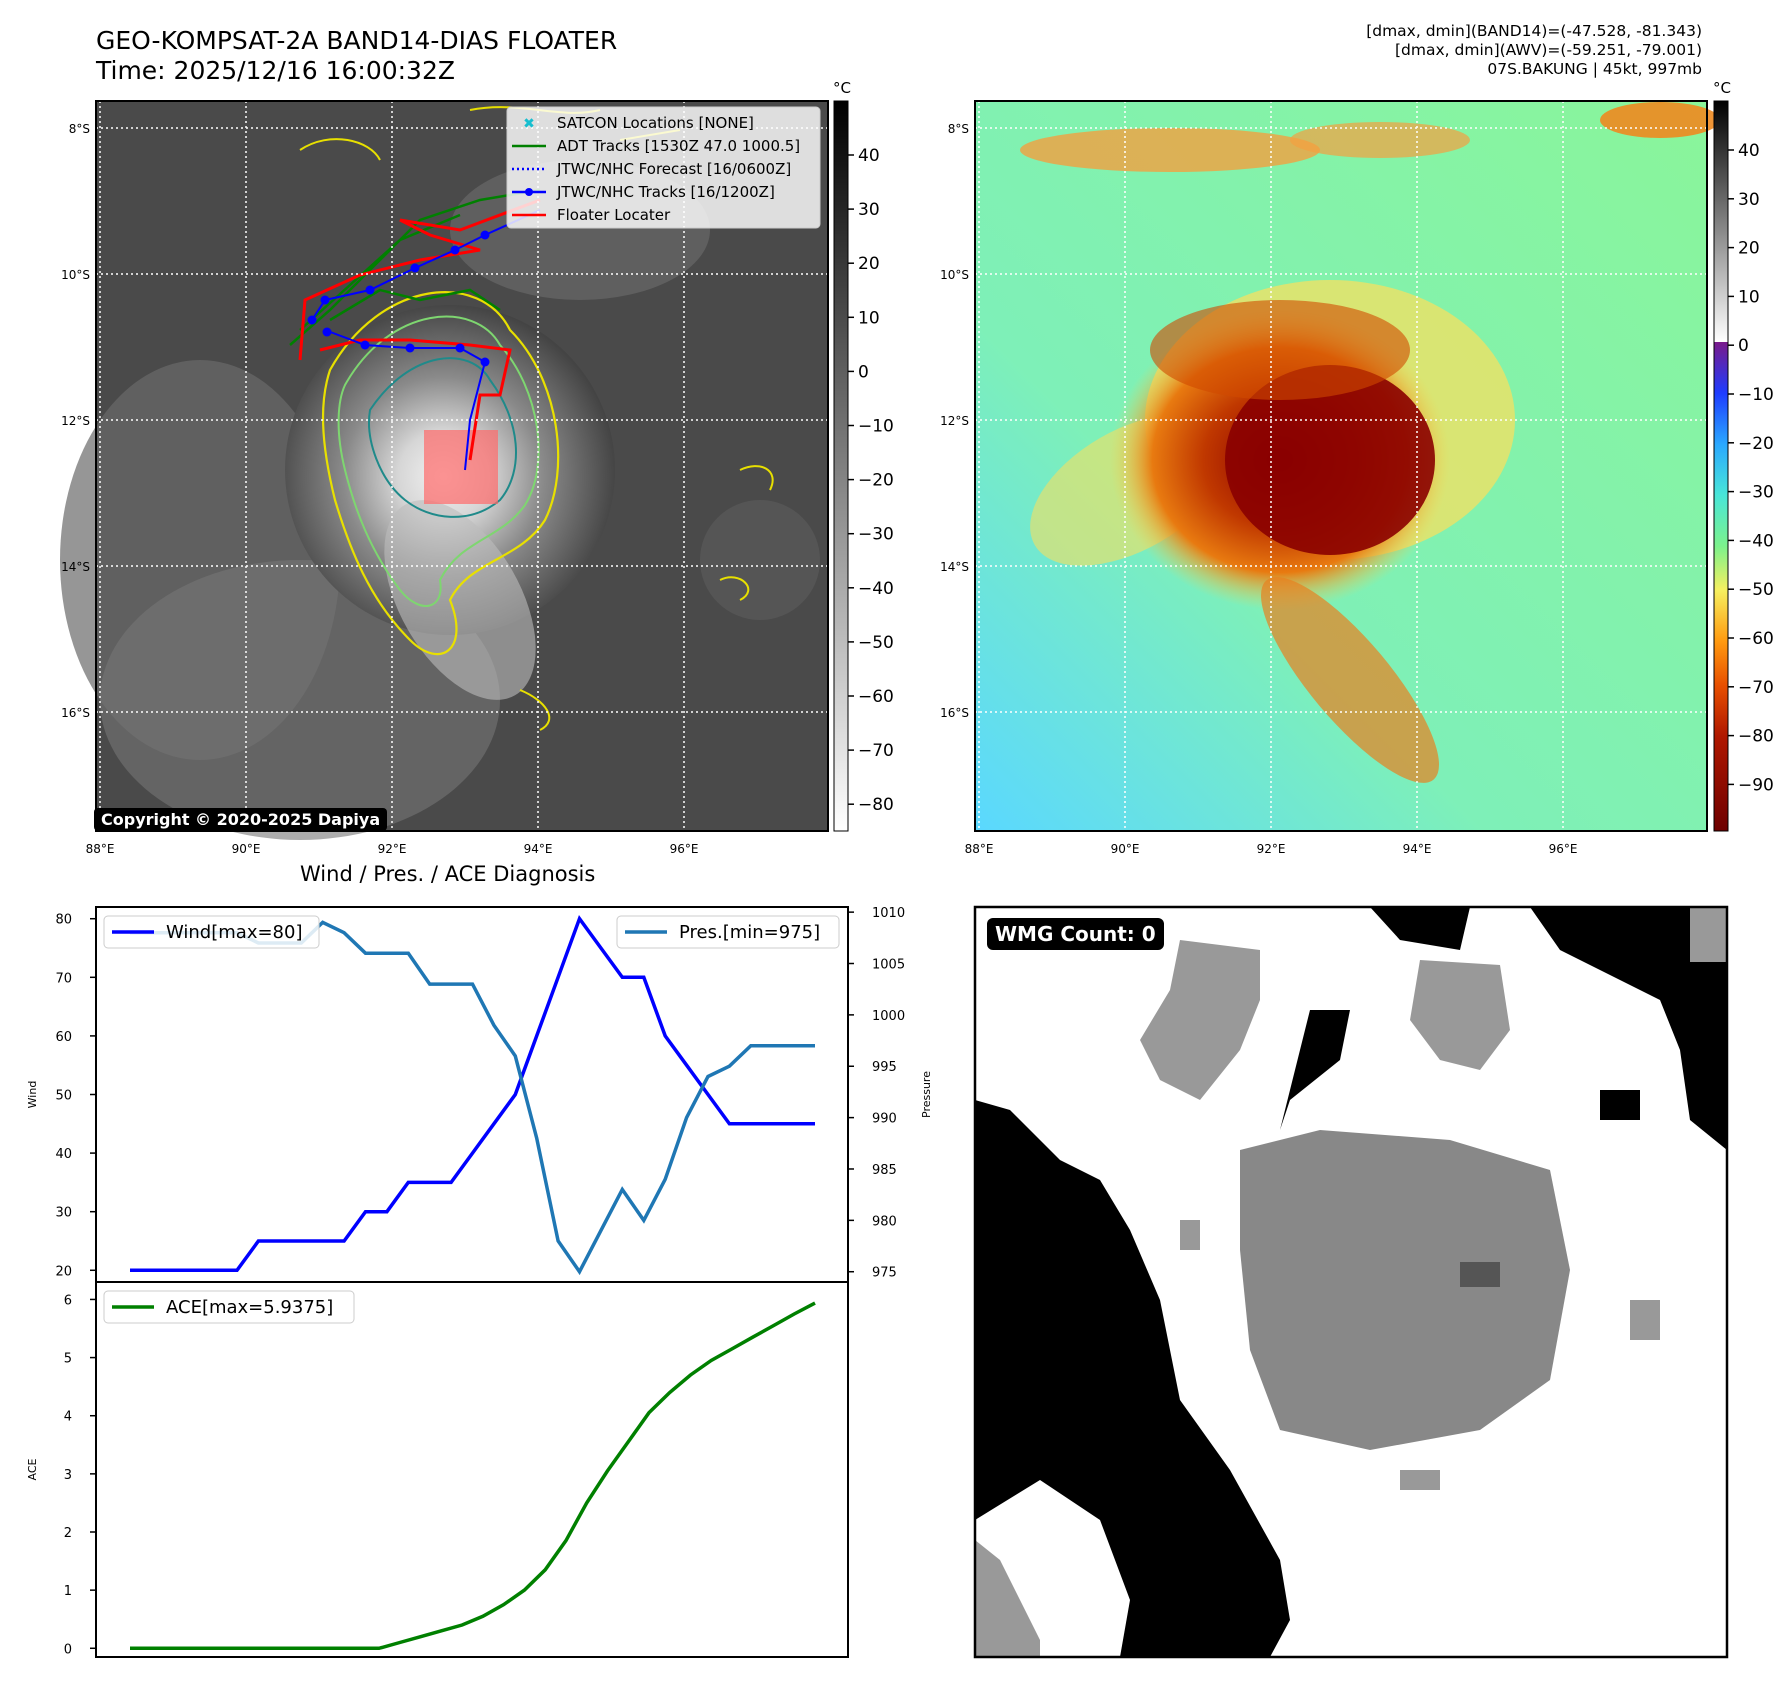  What do you see at coordinates (1756, 590) in the screenshot?
I see `colorbar-tick-label: −50` at bounding box center [1756, 590].